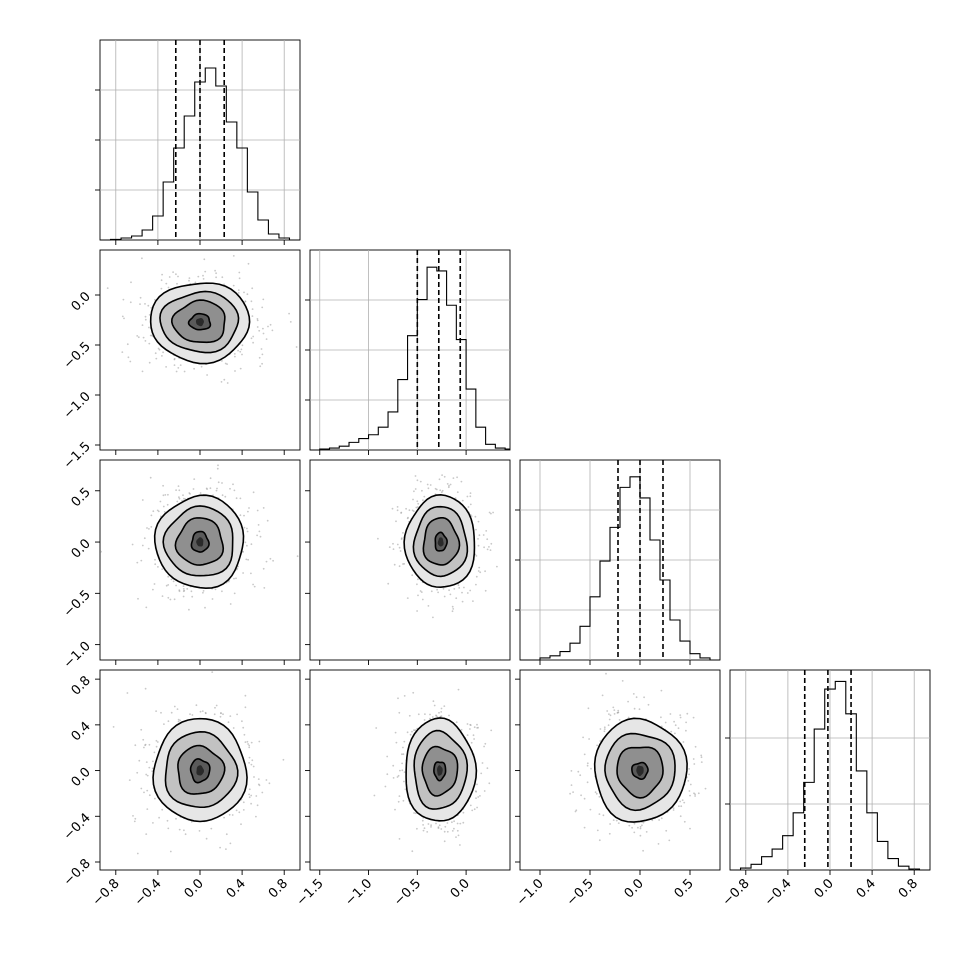  I want to click on x-tick-label: −0.5, so click(580, 892).